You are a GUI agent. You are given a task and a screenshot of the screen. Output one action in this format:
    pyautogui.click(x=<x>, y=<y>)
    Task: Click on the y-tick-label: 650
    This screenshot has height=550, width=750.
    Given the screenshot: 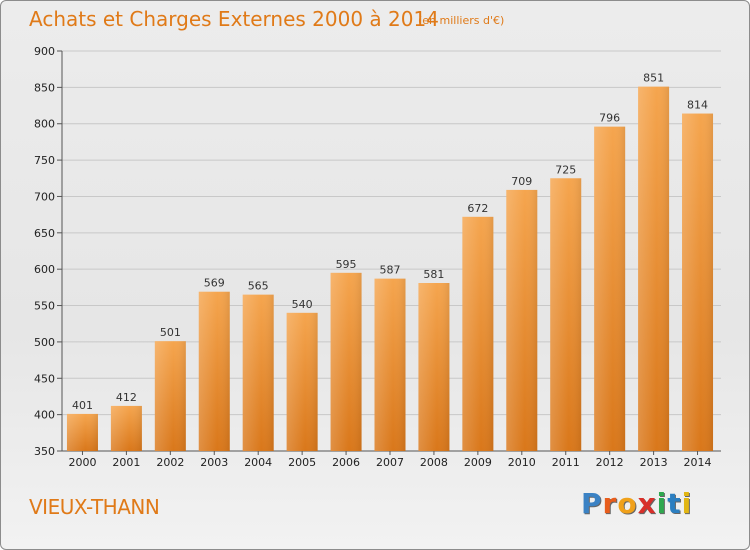 What is the action you would take?
    pyautogui.click(x=44, y=233)
    